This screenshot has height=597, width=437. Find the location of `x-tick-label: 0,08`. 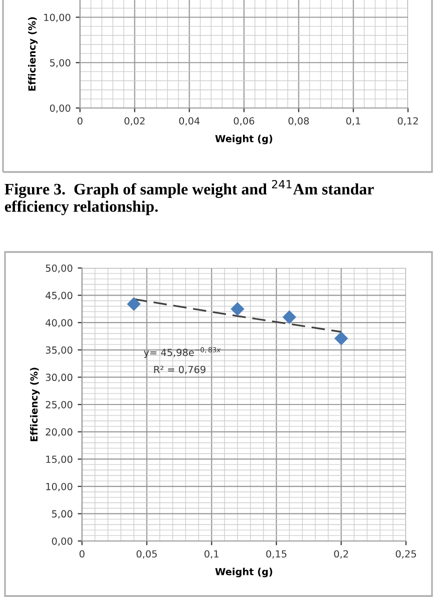

x-tick-label: 0,08 is located at coordinates (298, 121).